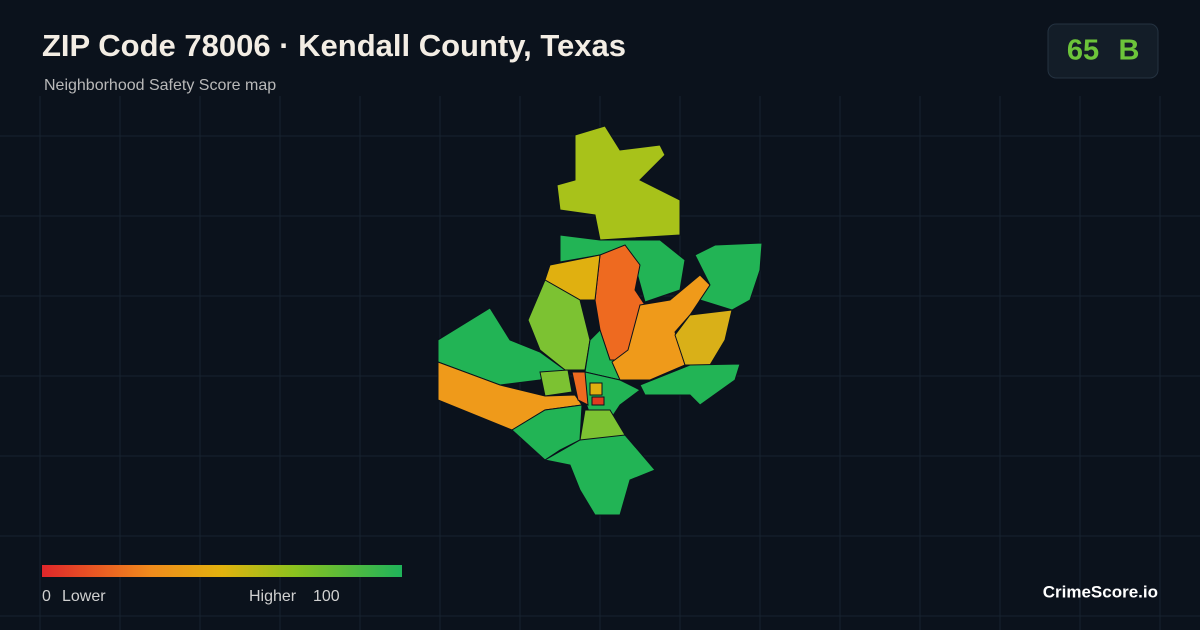  Describe the element at coordinates (222, 571) in the screenshot. I see `legend-color-bar` at that location.